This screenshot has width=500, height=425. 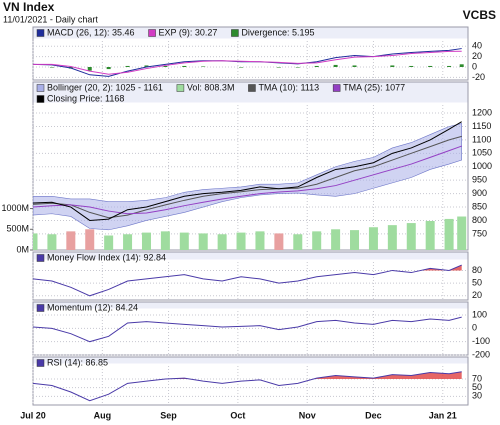 What do you see at coordinates (50, 19) in the screenshot?
I see `chart-date: 11/01/2021 - Daily chart` at bounding box center [50, 19].